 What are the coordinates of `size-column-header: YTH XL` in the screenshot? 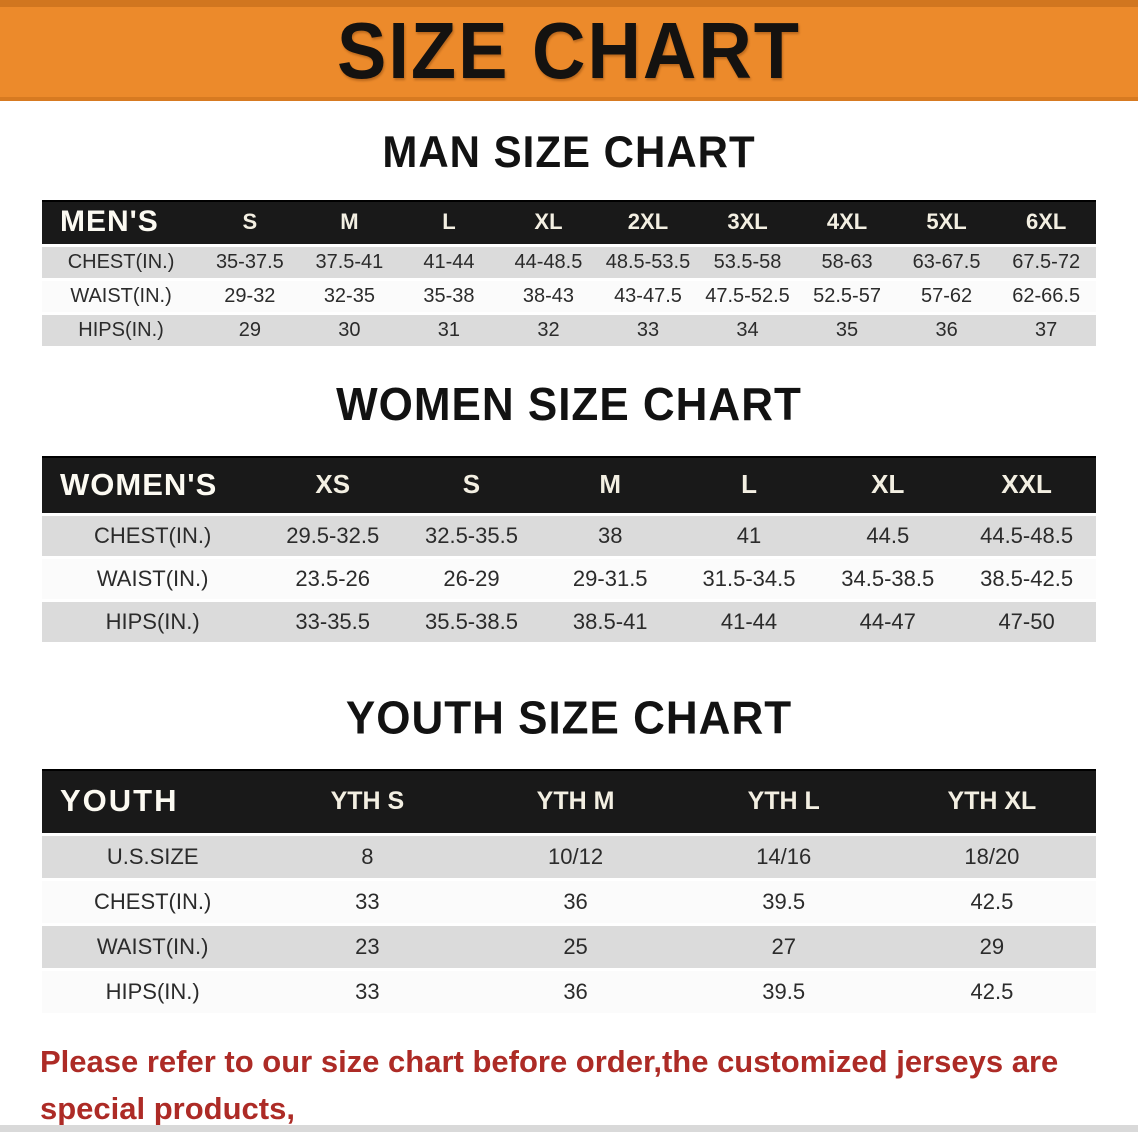 It's located at (991, 801).